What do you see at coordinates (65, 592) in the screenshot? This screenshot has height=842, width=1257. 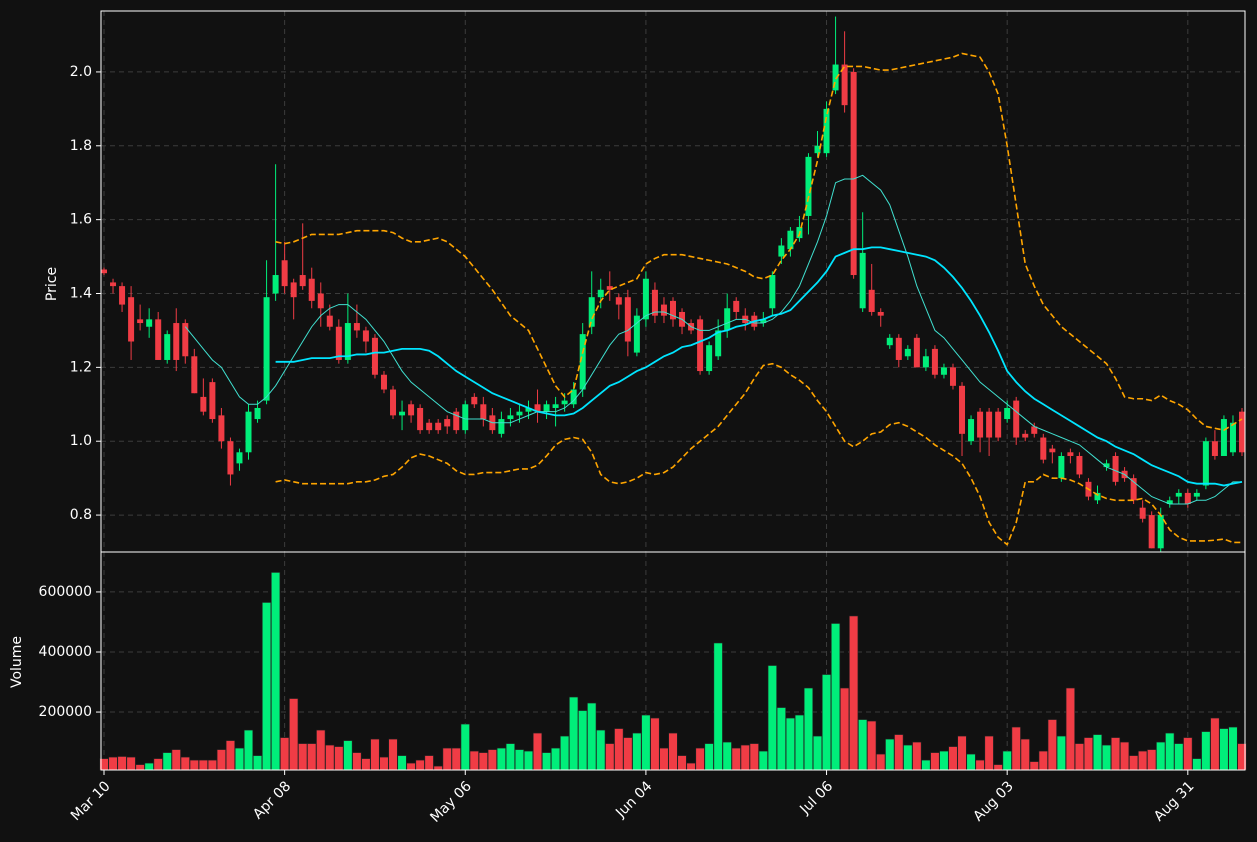 I see `y-tick-label: 600000` at bounding box center [65, 592].